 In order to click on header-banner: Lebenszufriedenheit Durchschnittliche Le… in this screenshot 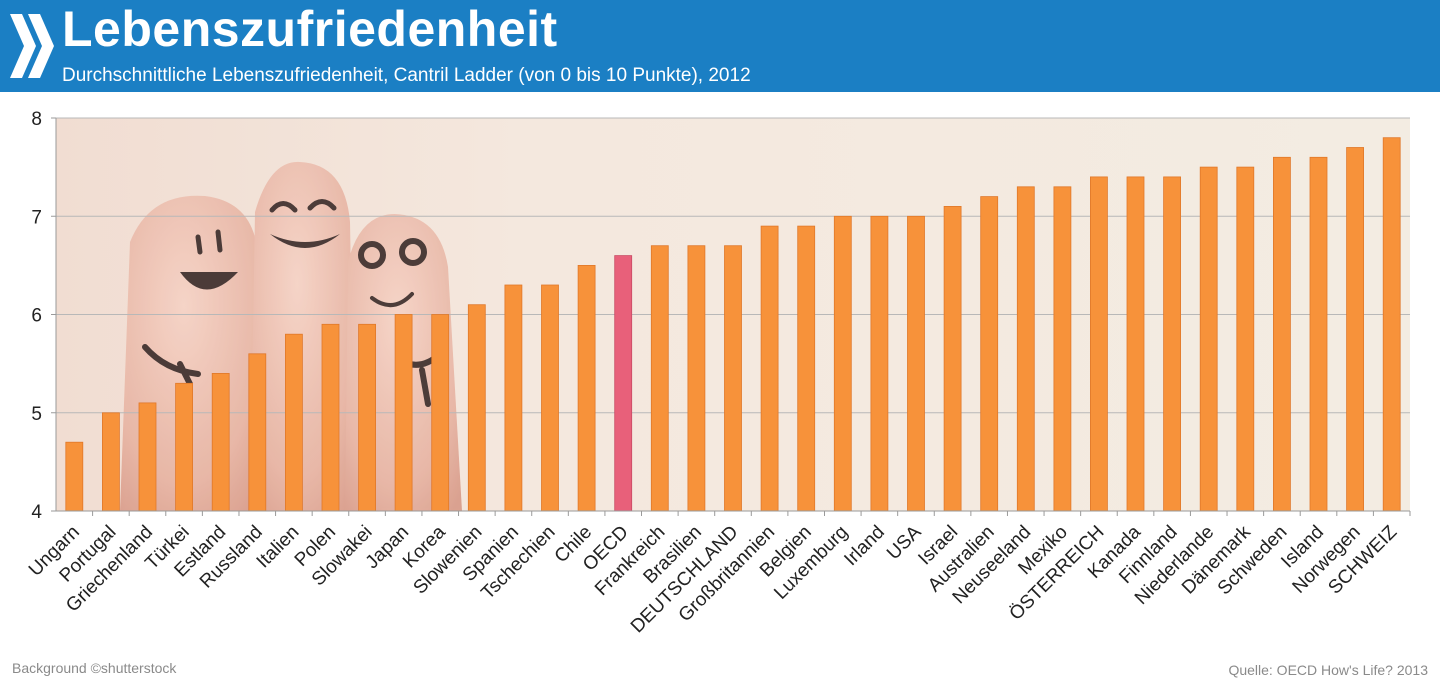, I will do `click(720, 46)`.